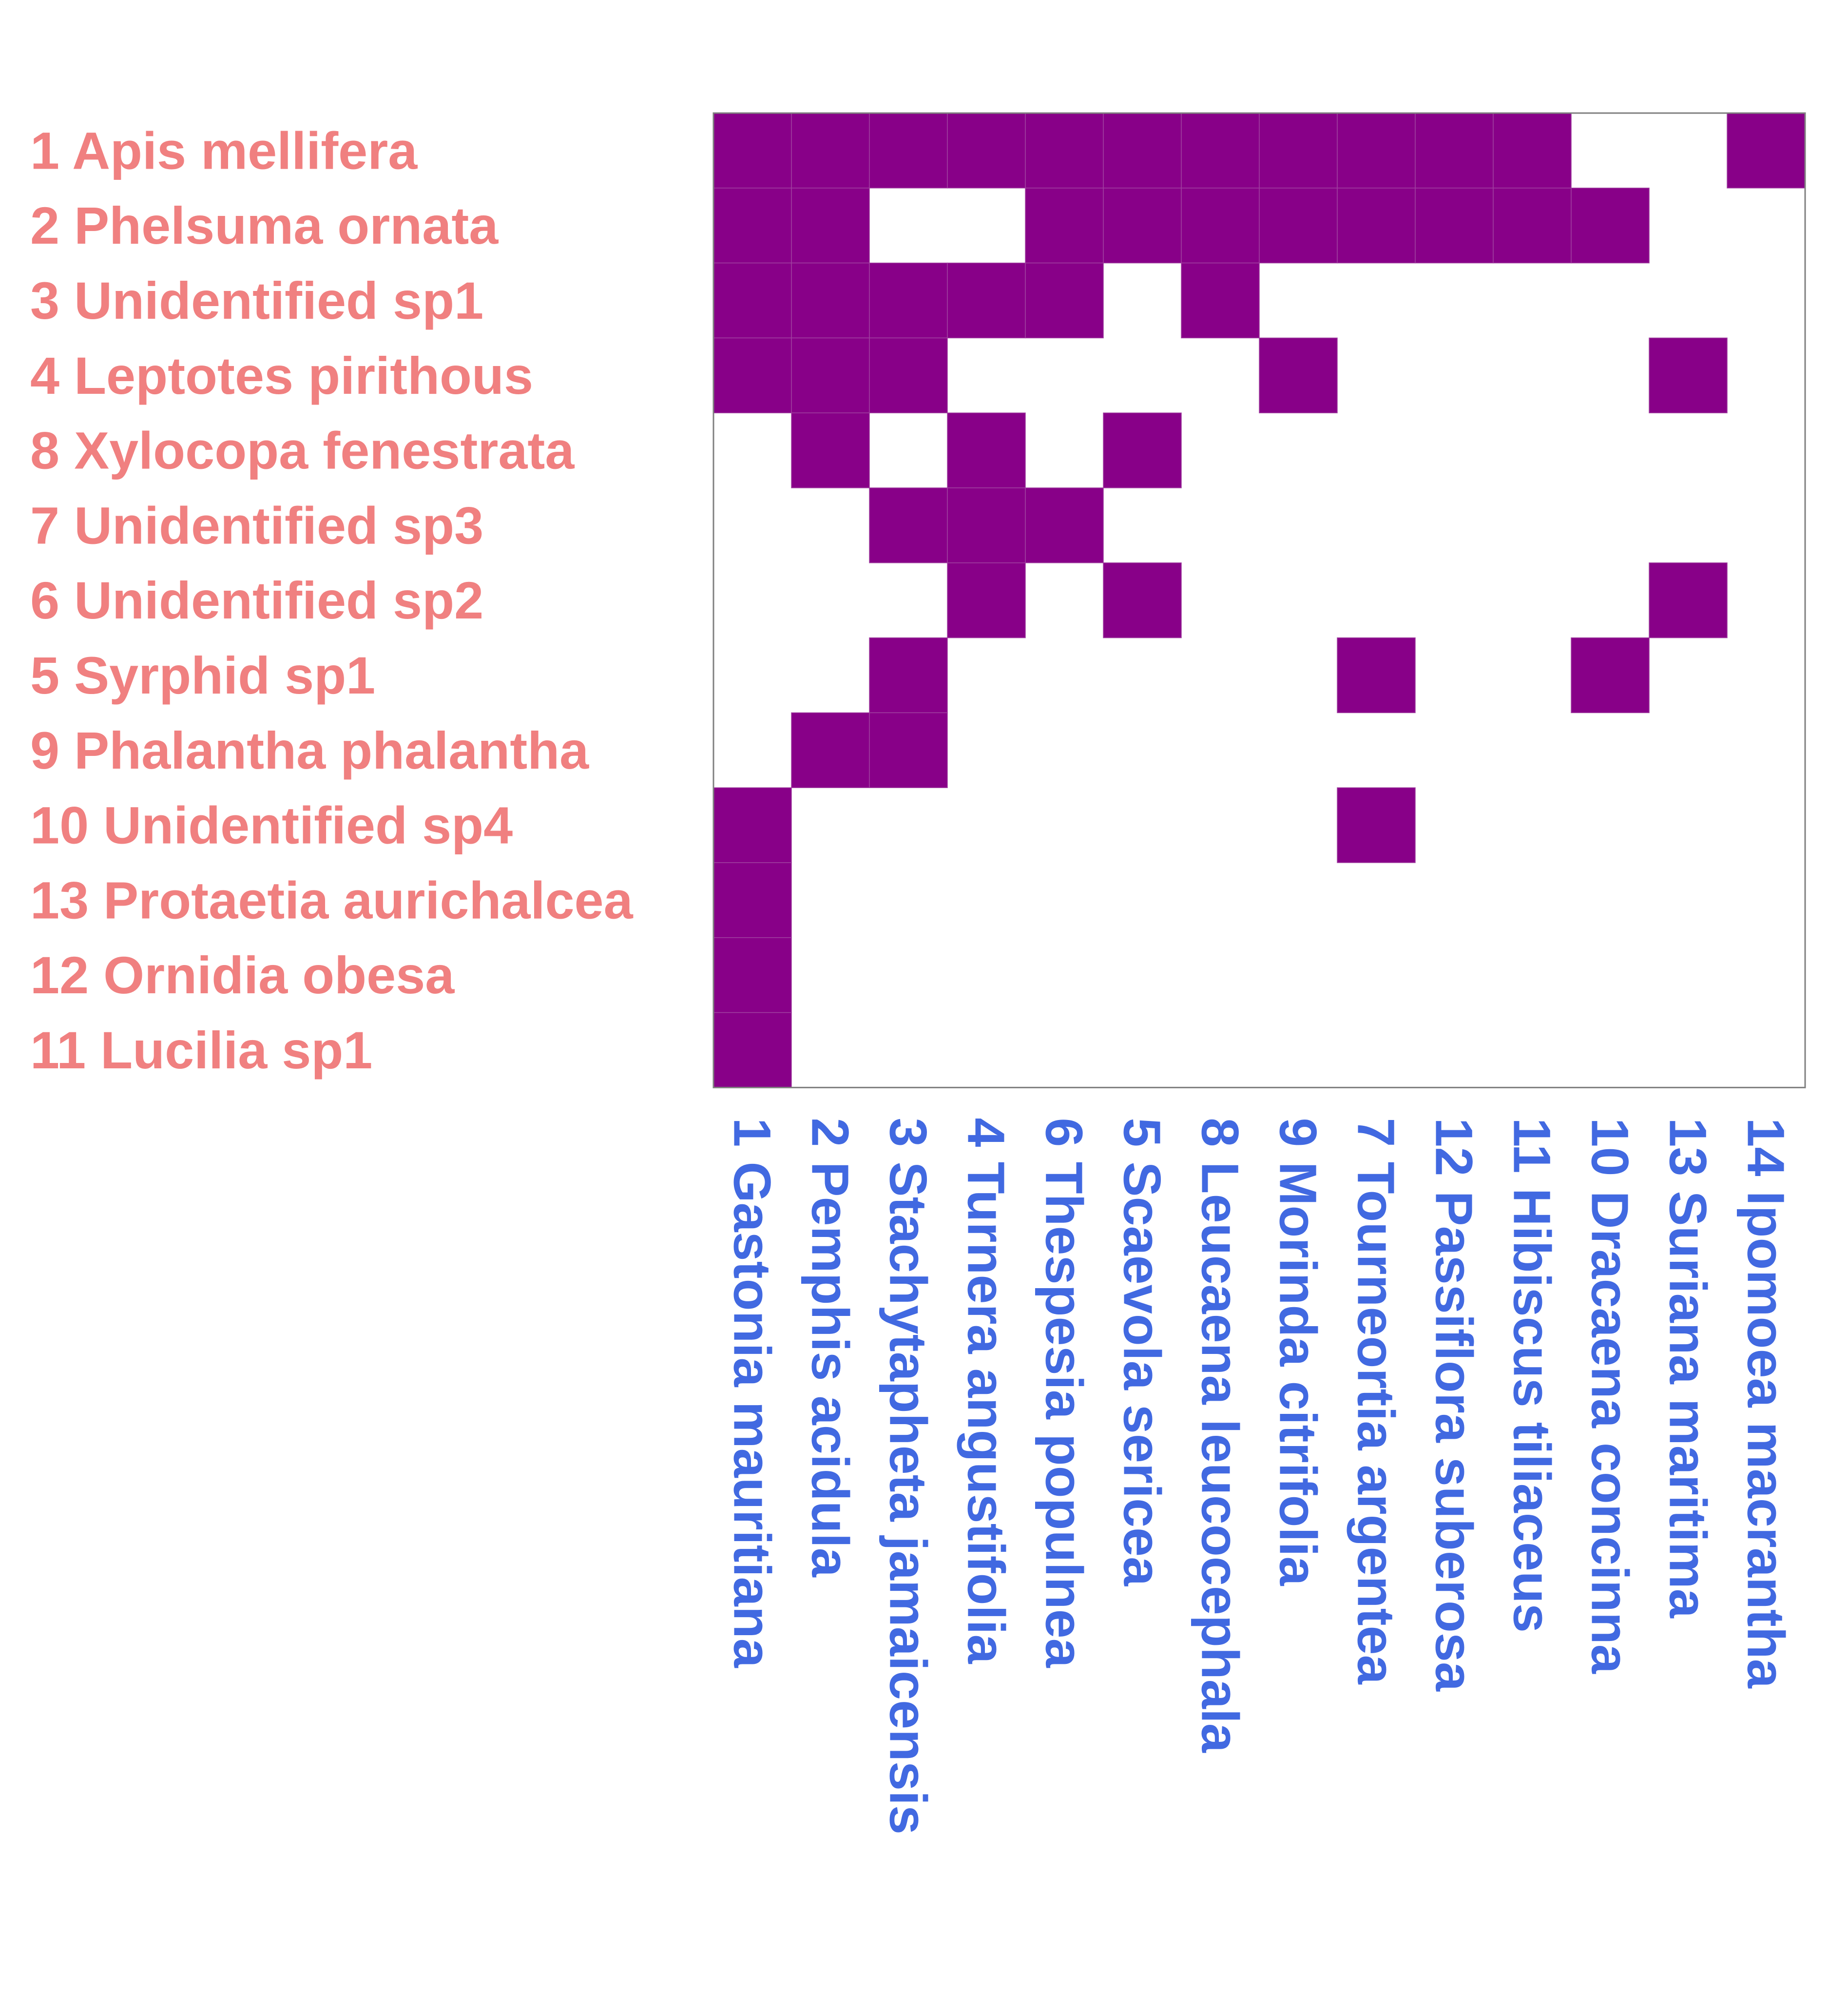 This screenshot has height=2008, width=1848. Describe the element at coordinates (752, 151) in the screenshot. I see `matrix-cell-r1-c1` at that location.